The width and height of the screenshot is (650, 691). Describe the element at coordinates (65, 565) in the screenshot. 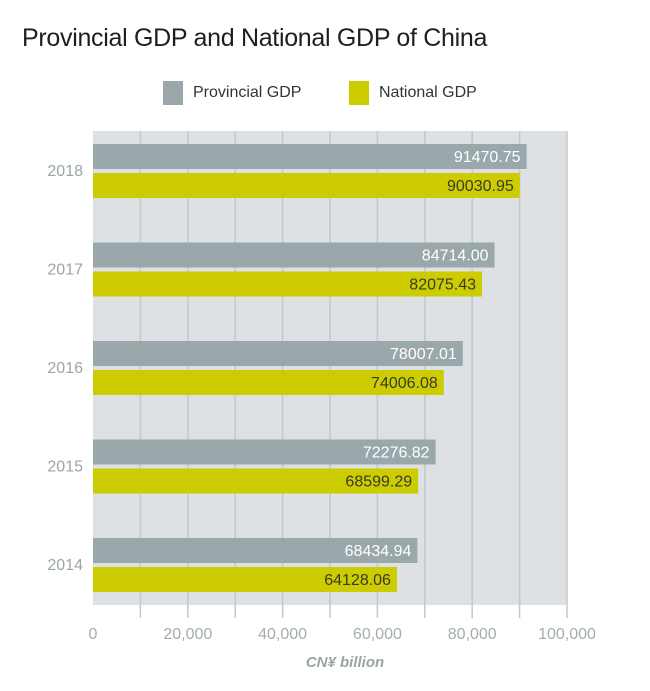

I see `category-label: 2014` at that location.